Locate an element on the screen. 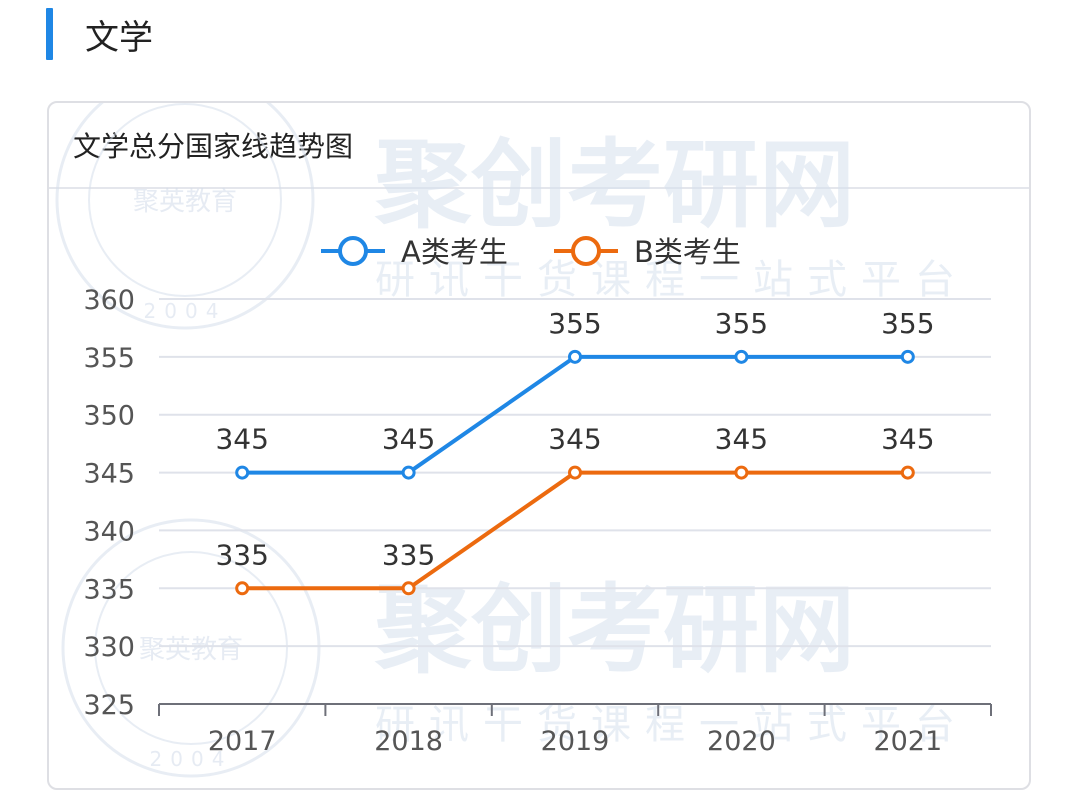 Image resolution: width=1080 pixels, height=806 pixels. y-tick-label: 335 is located at coordinates (109, 589).